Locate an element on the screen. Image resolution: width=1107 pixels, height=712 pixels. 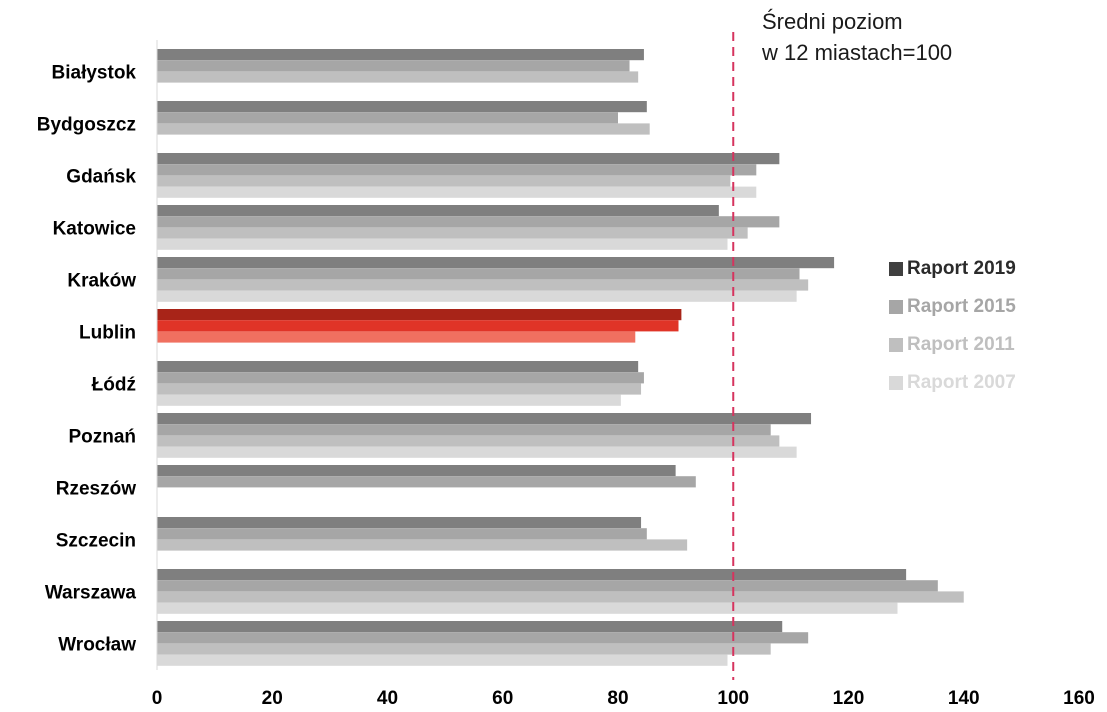
annotation-line-2: w 12 miastach=100 is located at coordinates (857, 52).